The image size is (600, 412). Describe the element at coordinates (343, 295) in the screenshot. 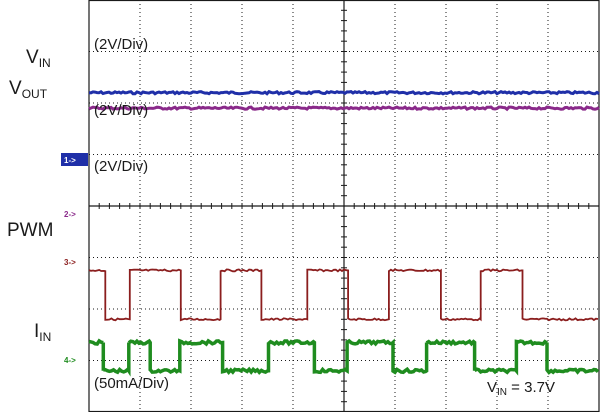

I see `trace-pwm` at that location.